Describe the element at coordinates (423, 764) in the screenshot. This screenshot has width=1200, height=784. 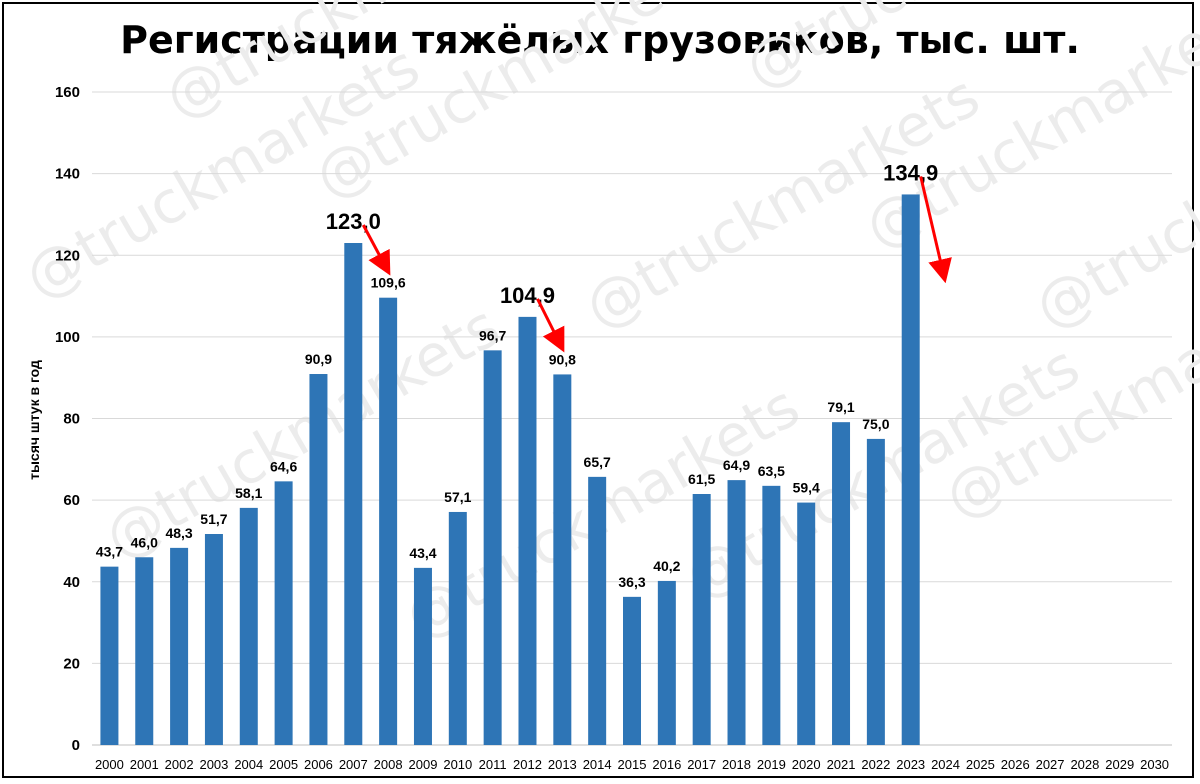
I see `x-tick-label: 2009` at that location.